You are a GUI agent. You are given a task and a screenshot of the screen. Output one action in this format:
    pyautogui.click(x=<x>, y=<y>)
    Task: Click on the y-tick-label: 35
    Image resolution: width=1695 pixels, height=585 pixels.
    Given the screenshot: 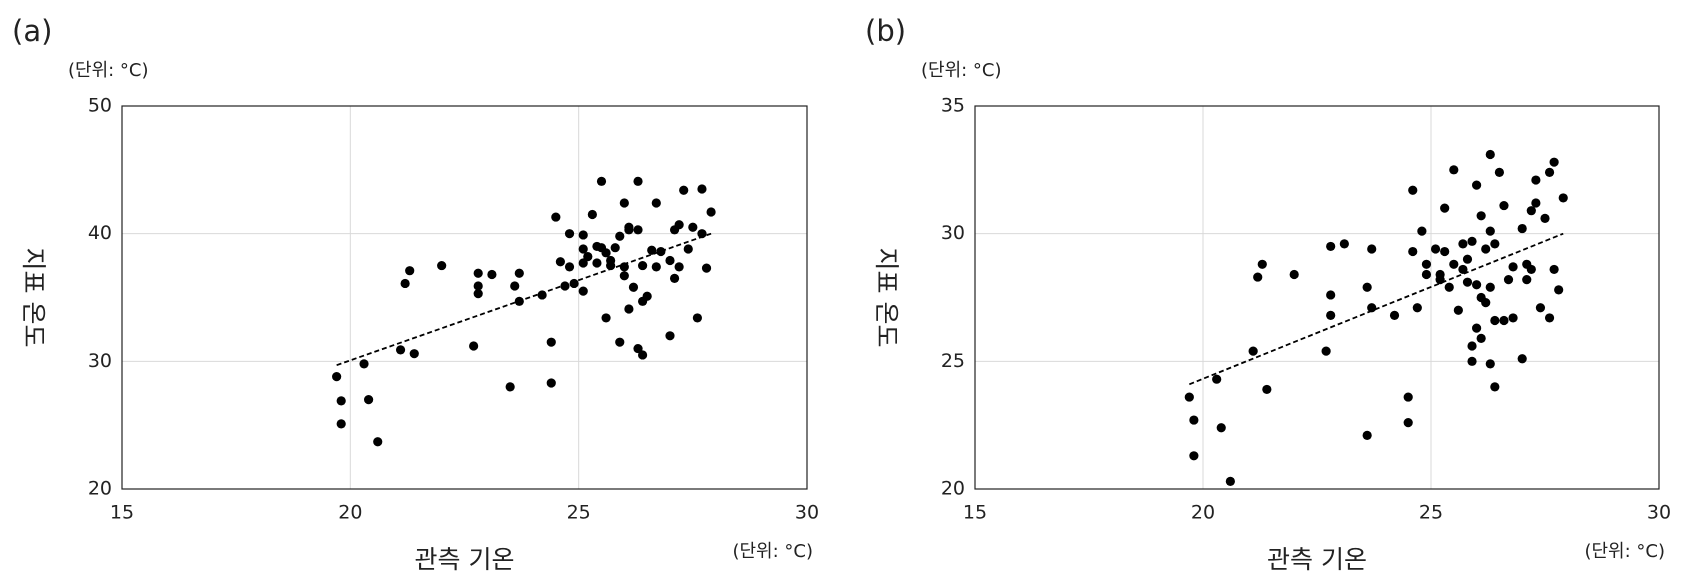 What is the action you would take?
    pyautogui.click(x=953, y=106)
    